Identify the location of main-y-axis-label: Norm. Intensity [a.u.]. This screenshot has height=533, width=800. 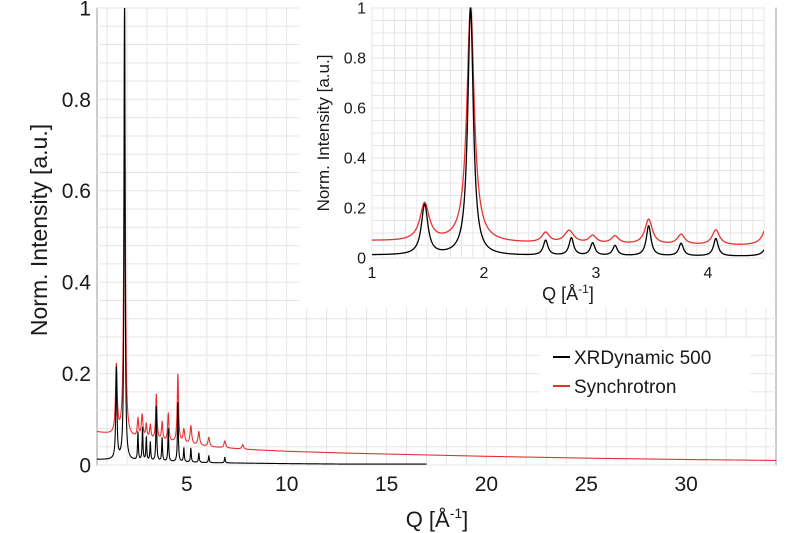
(39, 230).